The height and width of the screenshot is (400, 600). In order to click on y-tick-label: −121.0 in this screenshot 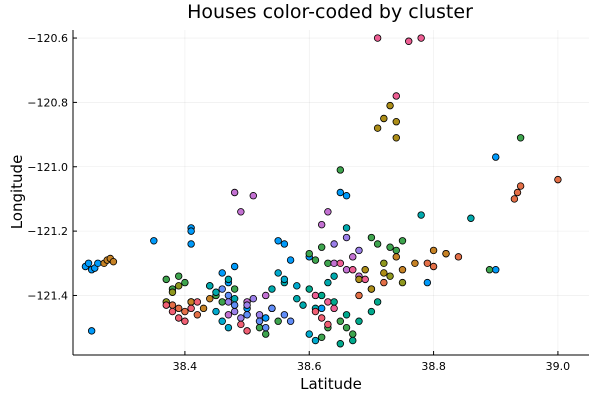, I will do `click(47, 167)`.